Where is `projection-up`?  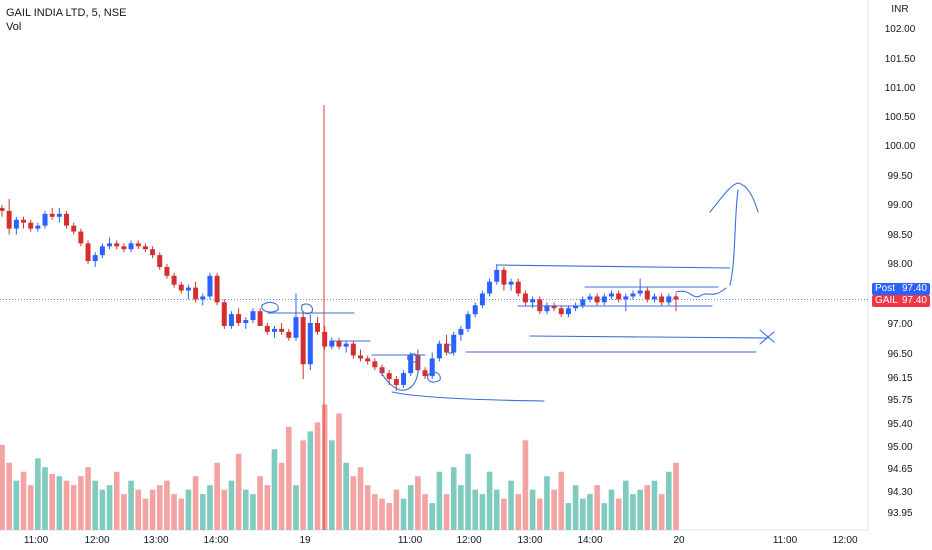
projection-up is located at coordinates (734, 237).